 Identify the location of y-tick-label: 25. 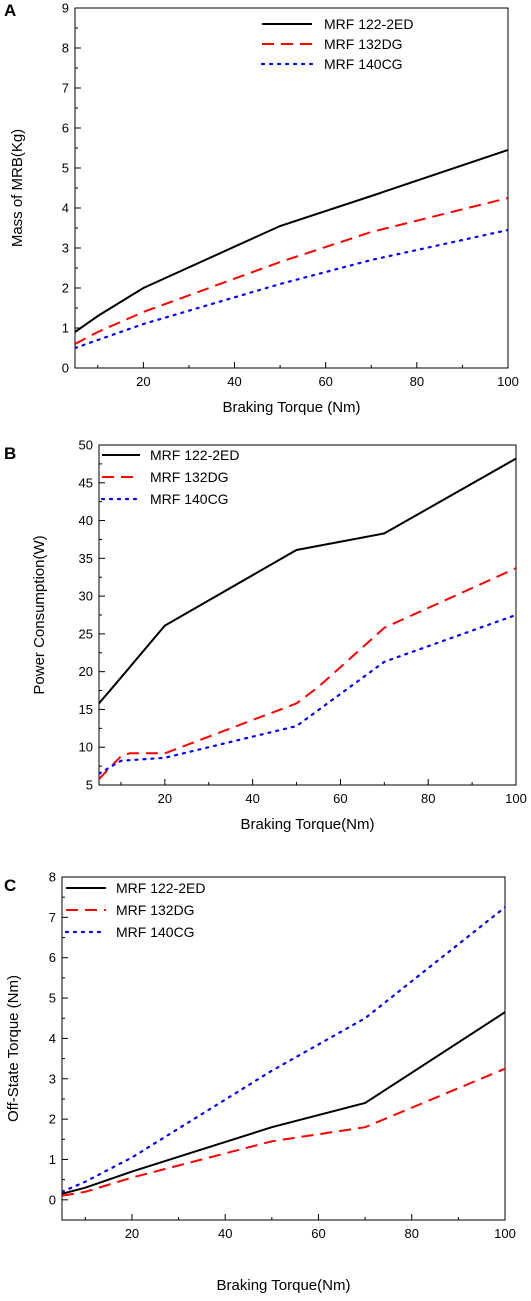
(86, 633).